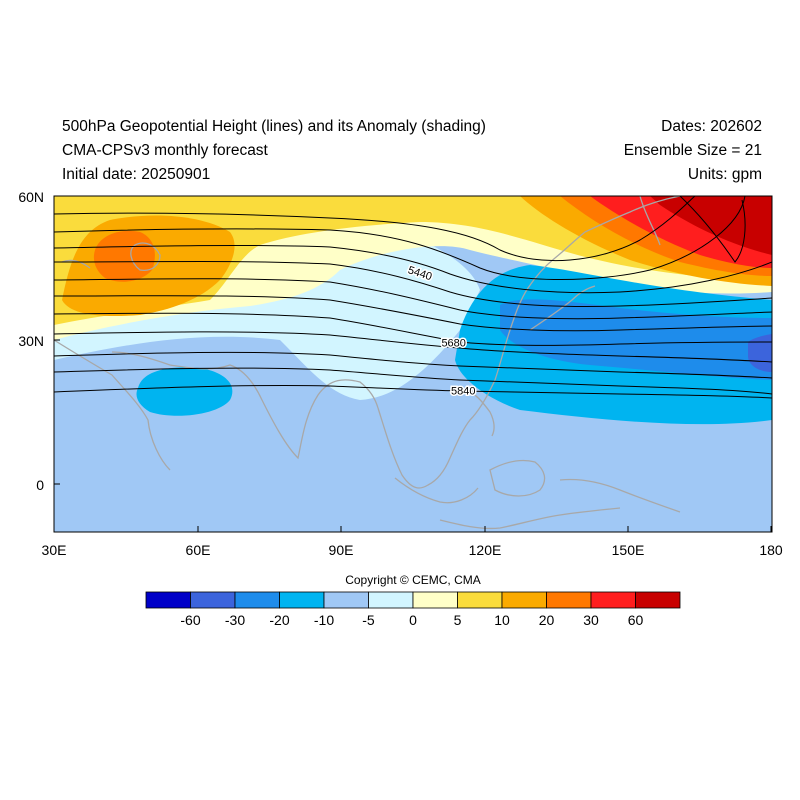  Describe the element at coordinates (562, 308) in the screenshot. I see `coastline-japan` at that location.